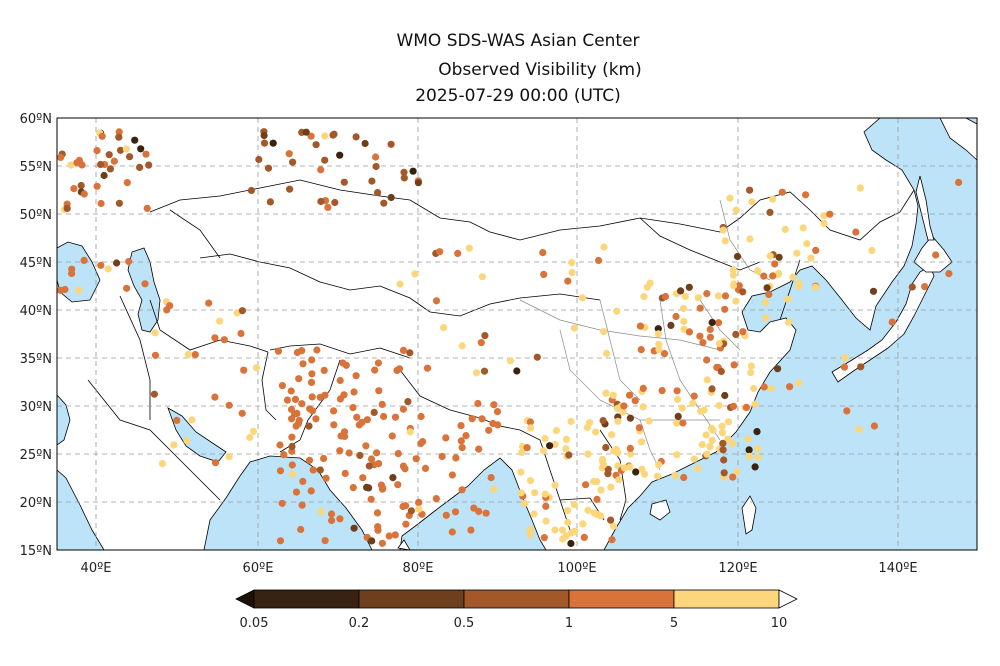  Describe the element at coordinates (516, 599) in the screenshot. I see `colorbar-segment` at that location.